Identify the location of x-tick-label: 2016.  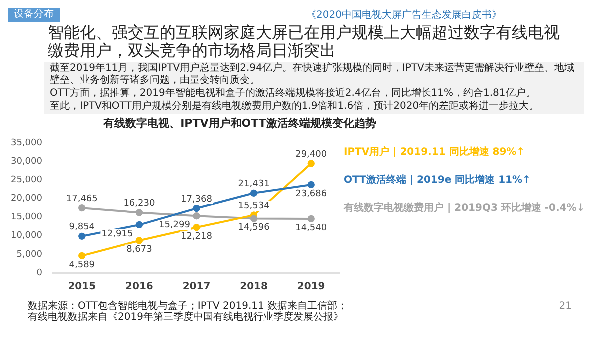
(140, 287).